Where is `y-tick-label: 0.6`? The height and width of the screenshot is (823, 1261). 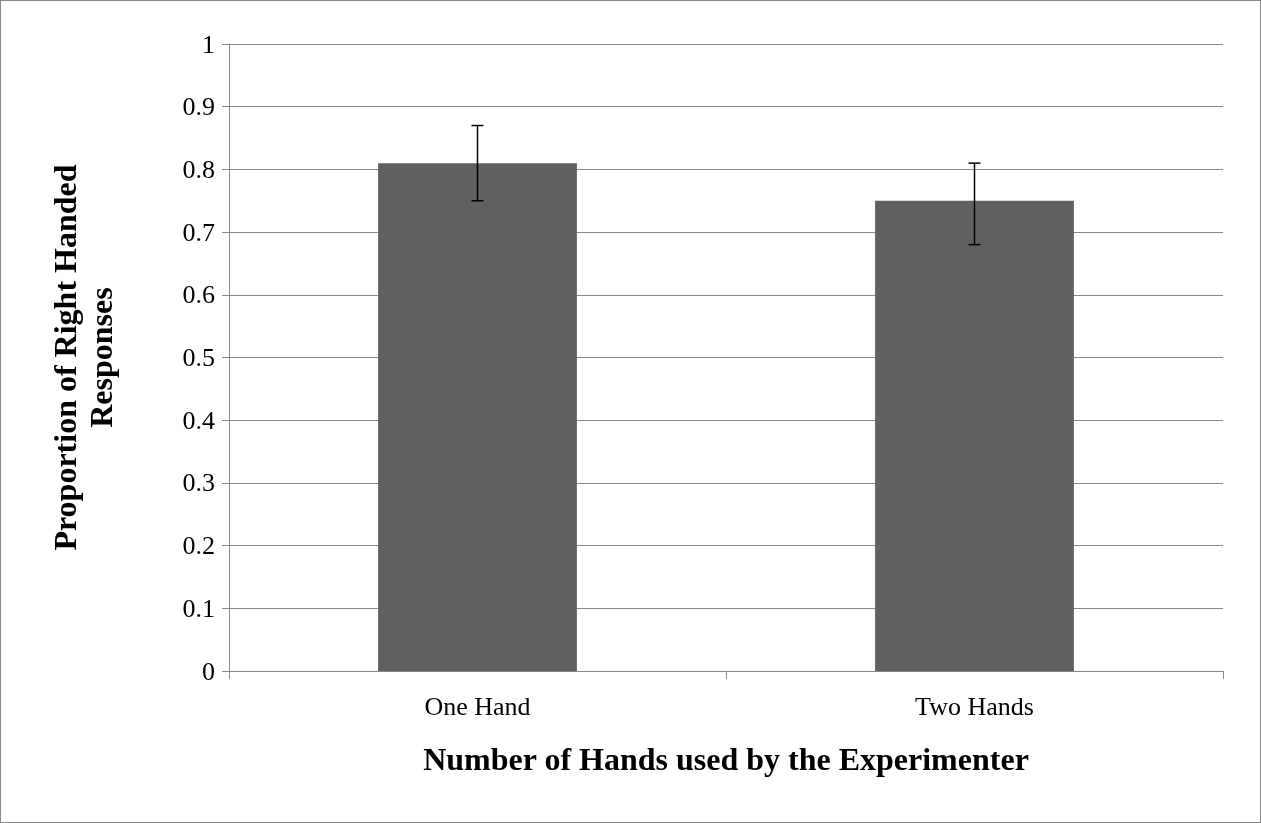
y-tick-label: 0.6 is located at coordinates (198, 295).